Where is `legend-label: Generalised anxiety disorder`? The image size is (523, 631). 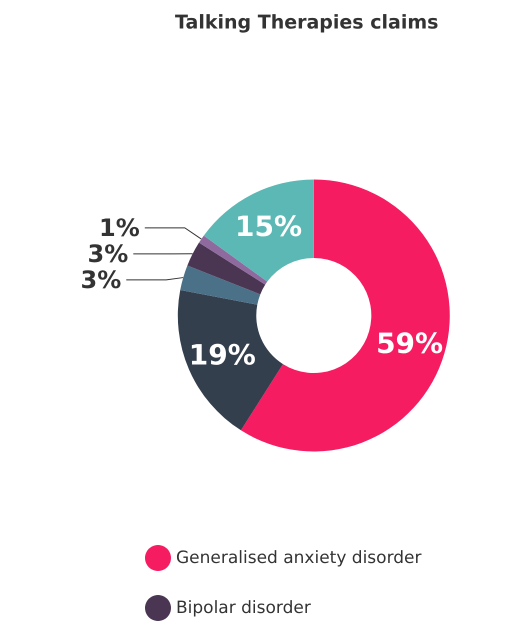
legend-label: Generalised anxiety disorder is located at coordinates (299, 558).